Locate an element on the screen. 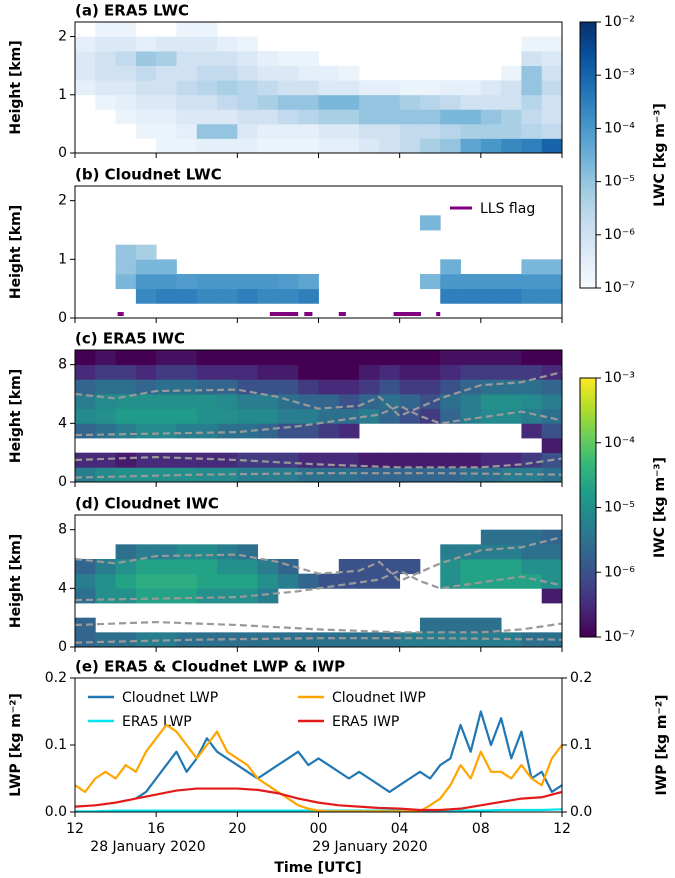  colorbar-tick-label: 10⁻⁴ is located at coordinates (619, 128).